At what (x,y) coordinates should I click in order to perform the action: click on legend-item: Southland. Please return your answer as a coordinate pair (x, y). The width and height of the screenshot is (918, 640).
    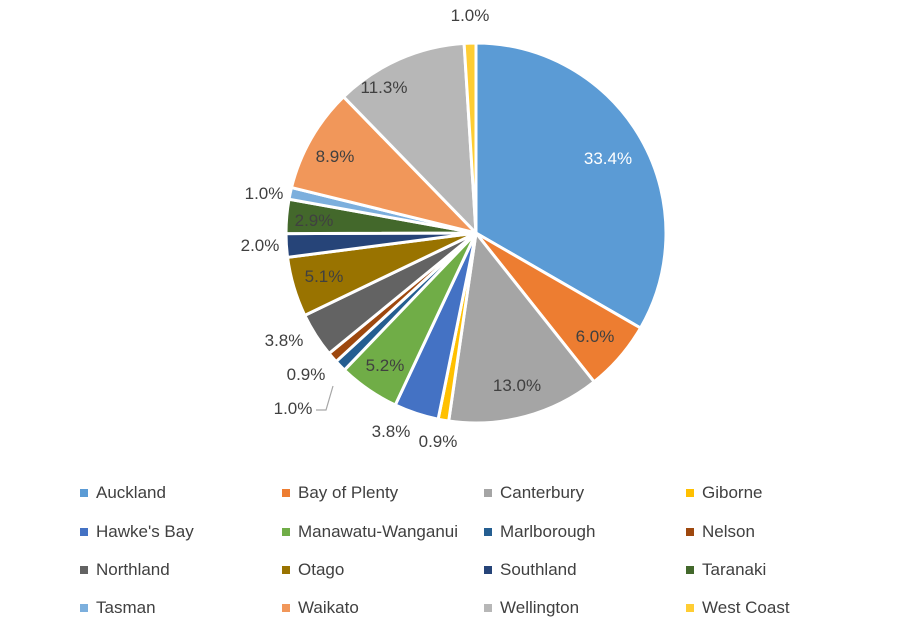
    Looking at the image, I should click on (530, 570).